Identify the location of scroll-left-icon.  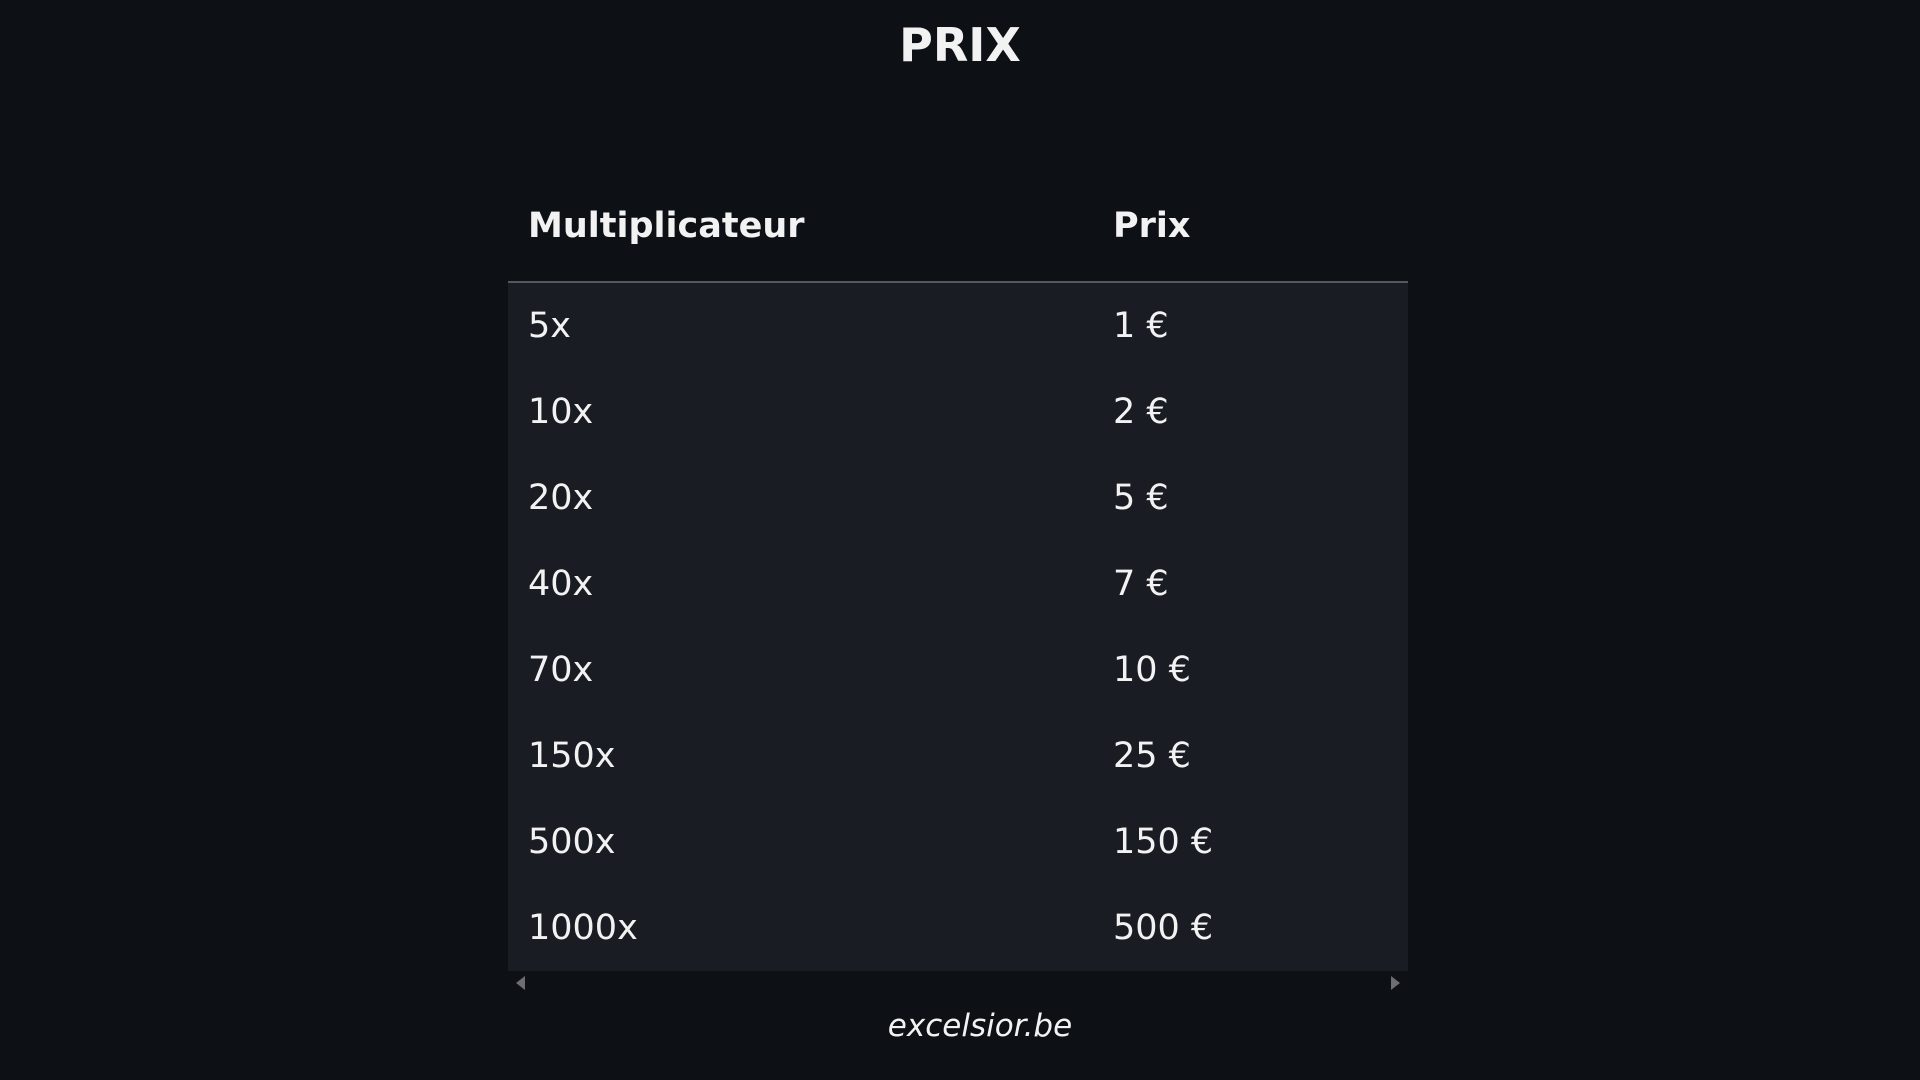
(520, 983).